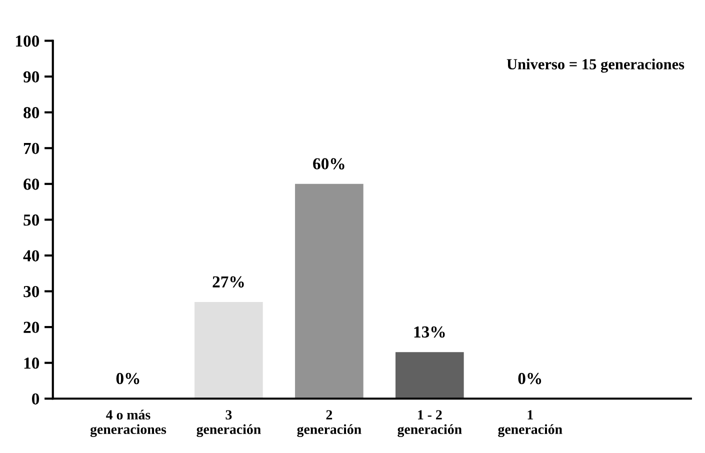 Image resolution: width=705 pixels, height=453 pixels. I want to click on x-tick-label: 1 generación, so click(530, 423).